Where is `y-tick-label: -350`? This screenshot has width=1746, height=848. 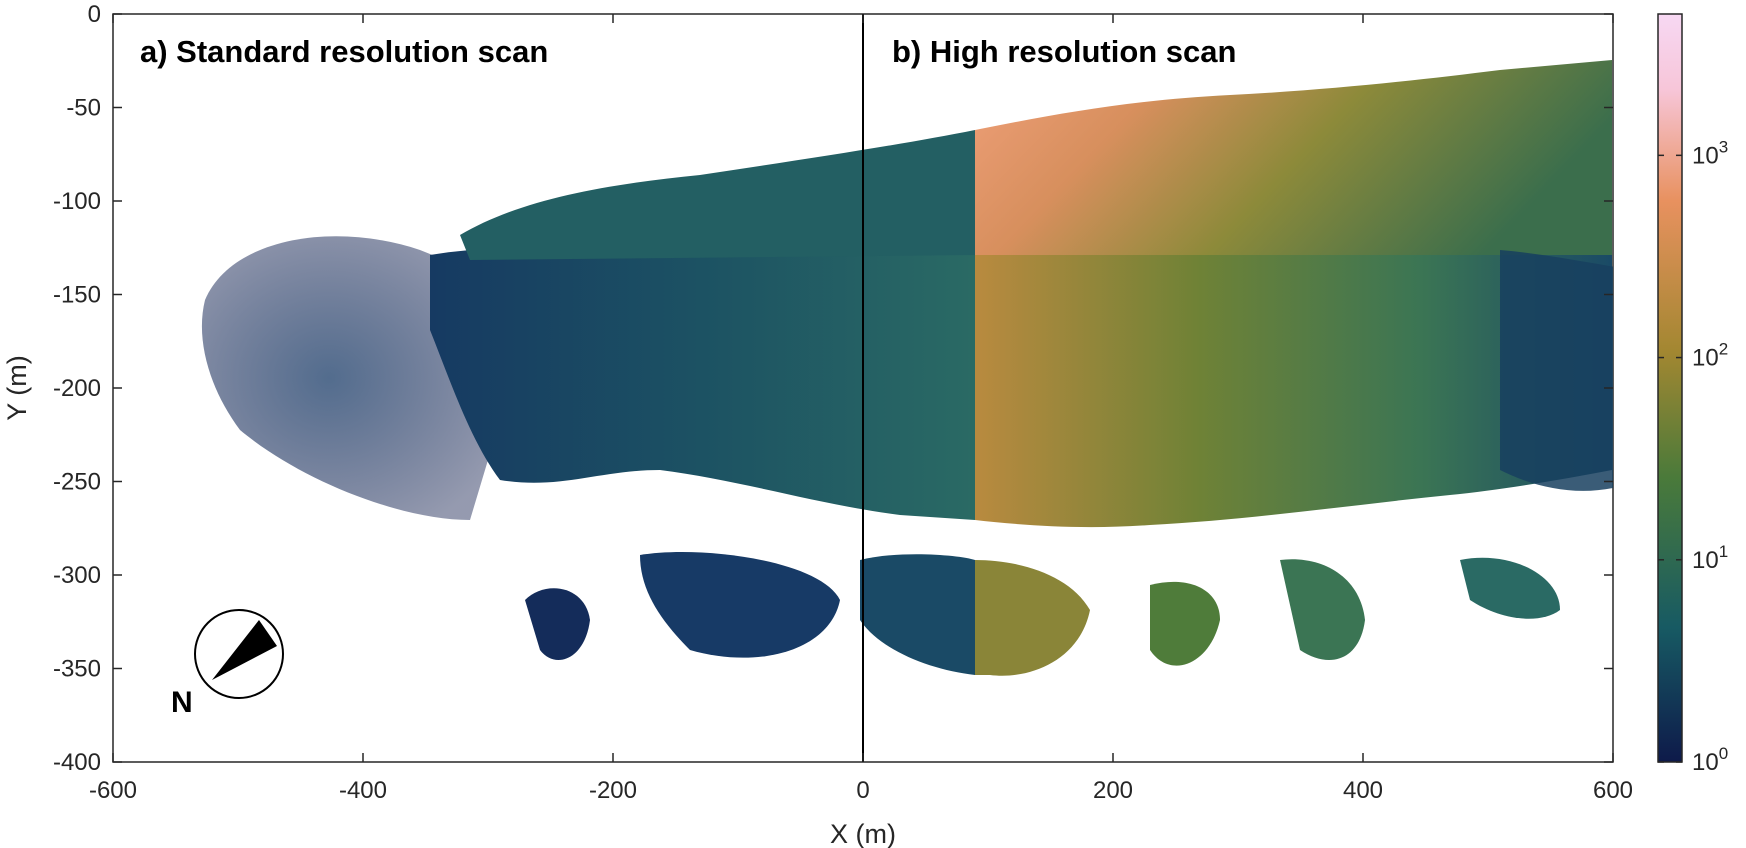
y-tick-label: -350 is located at coordinates (77, 669).